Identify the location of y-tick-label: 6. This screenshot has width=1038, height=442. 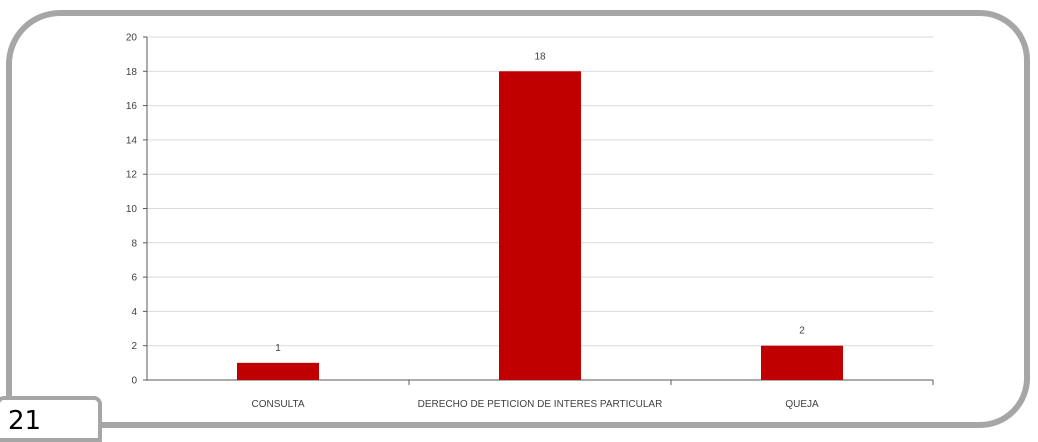
(134, 278).